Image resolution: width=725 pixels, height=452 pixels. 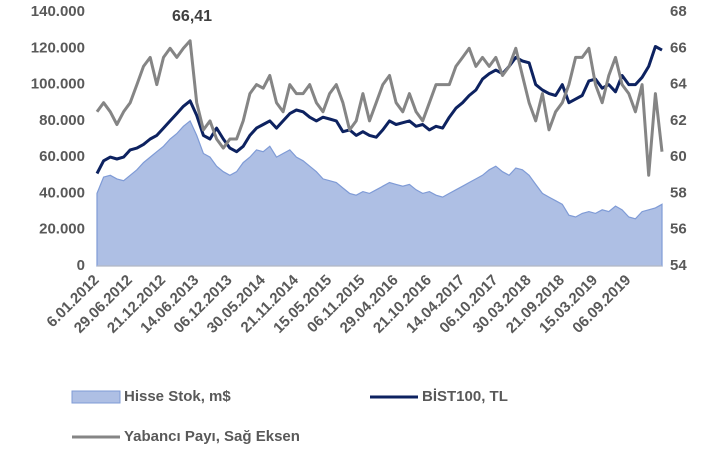 I want to click on legend-label: Yabancı Payı, Sağ Eksen, so click(x=212, y=436).